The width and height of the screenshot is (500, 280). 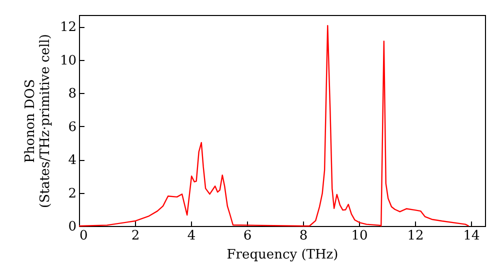 What do you see at coordinates (415, 236) in the screenshot?
I see `x-tick-label: 12` at bounding box center [415, 236].